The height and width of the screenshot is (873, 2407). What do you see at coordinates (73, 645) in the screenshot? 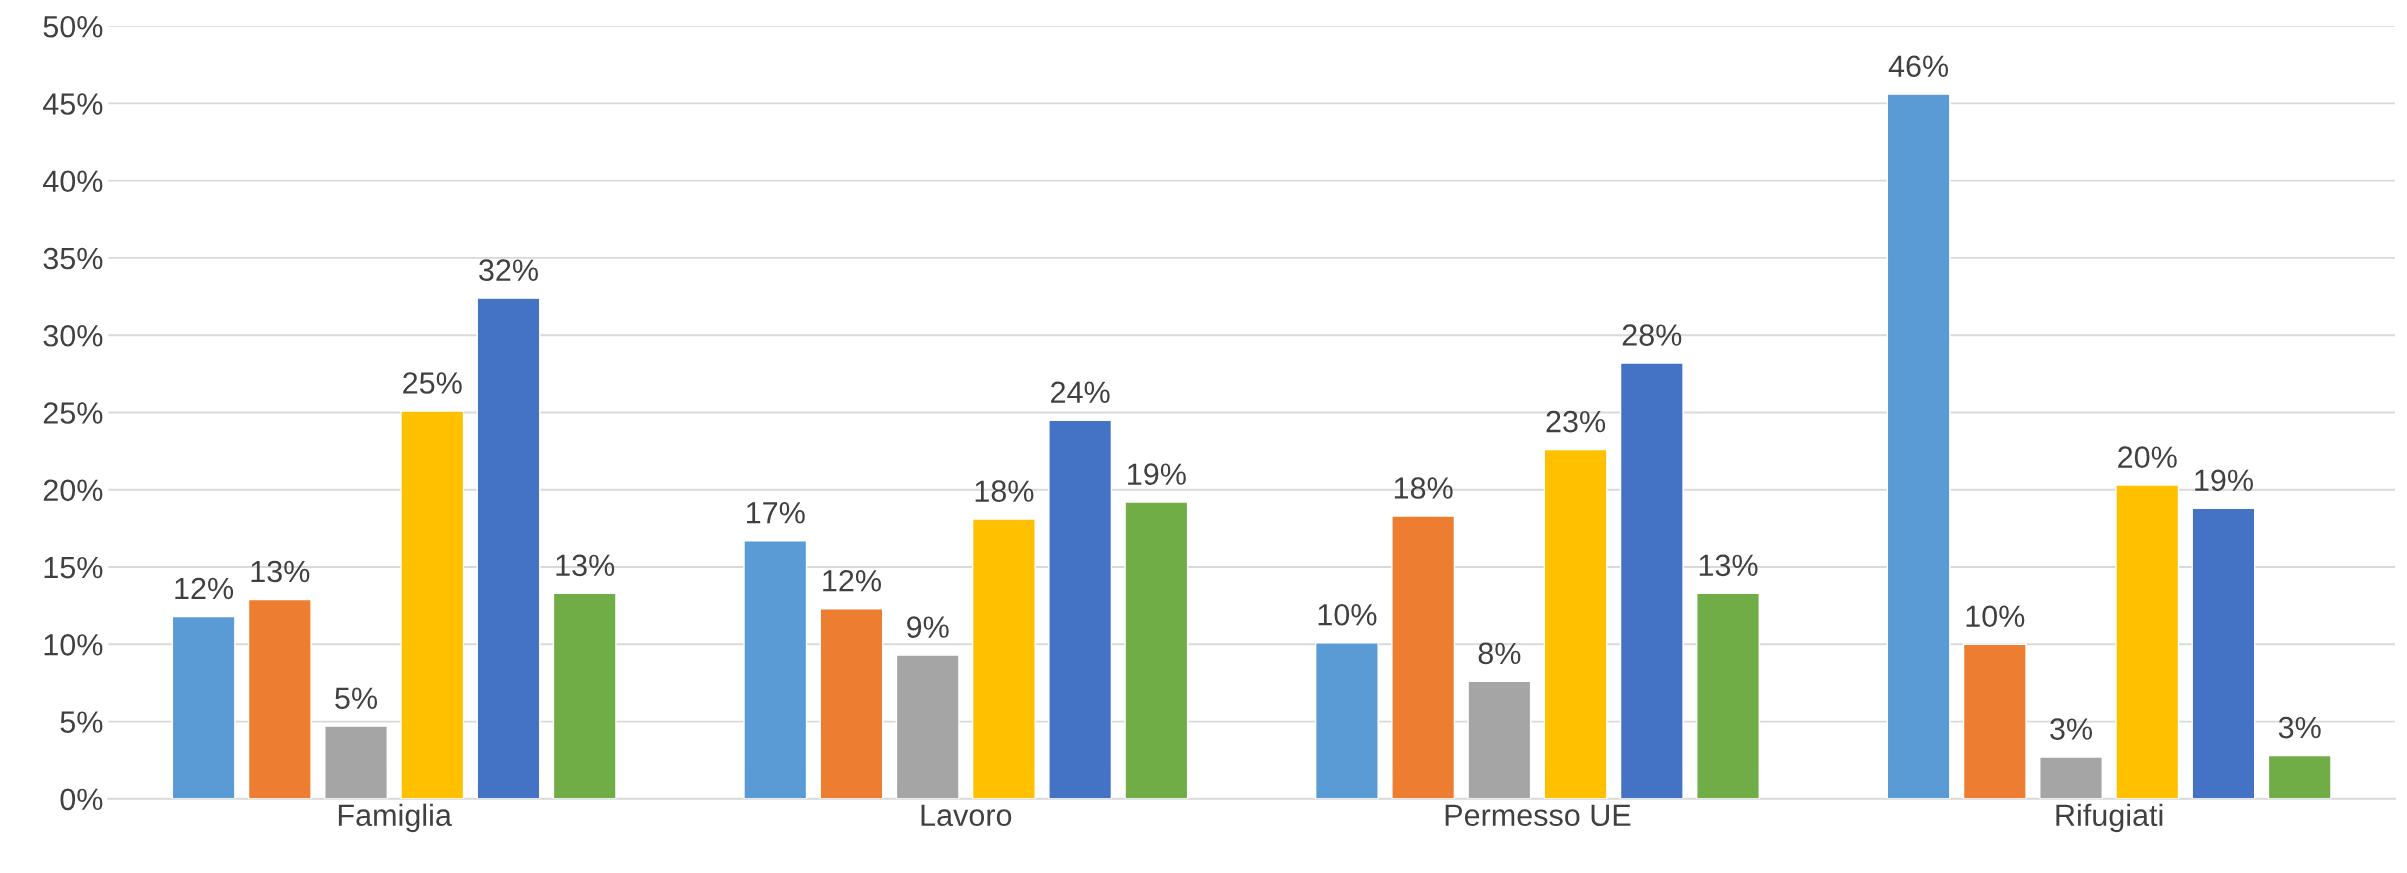
I see `y-tick-label: 10%` at bounding box center [73, 645].